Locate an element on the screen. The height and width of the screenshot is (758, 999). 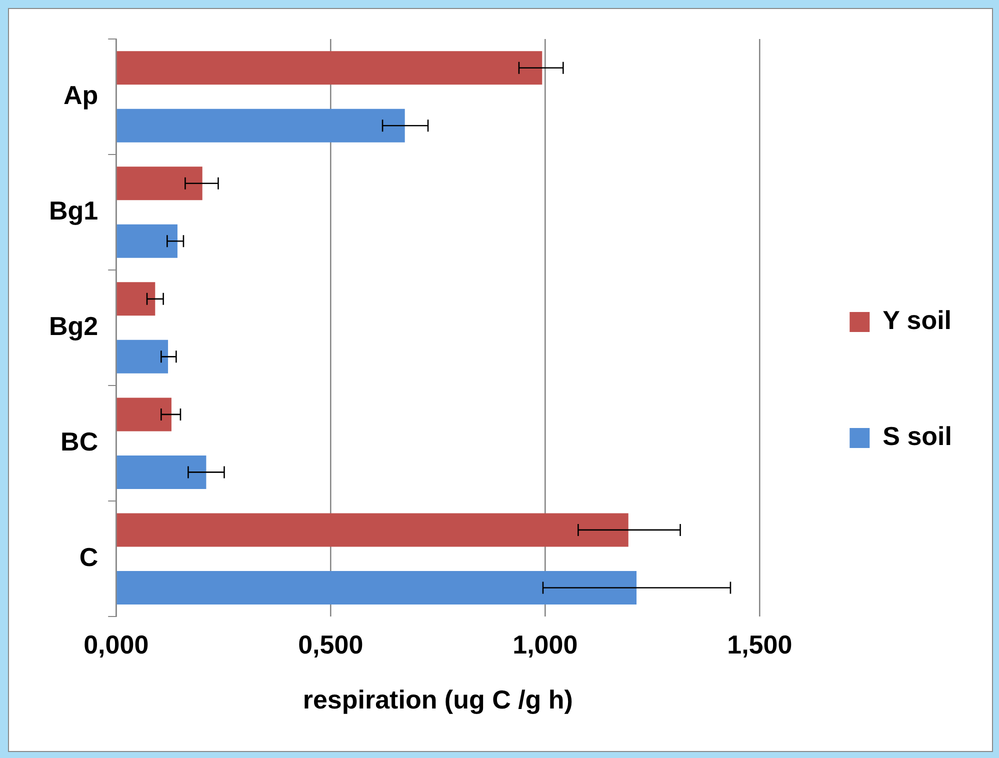
y-tick-label: C is located at coordinates (88, 557).